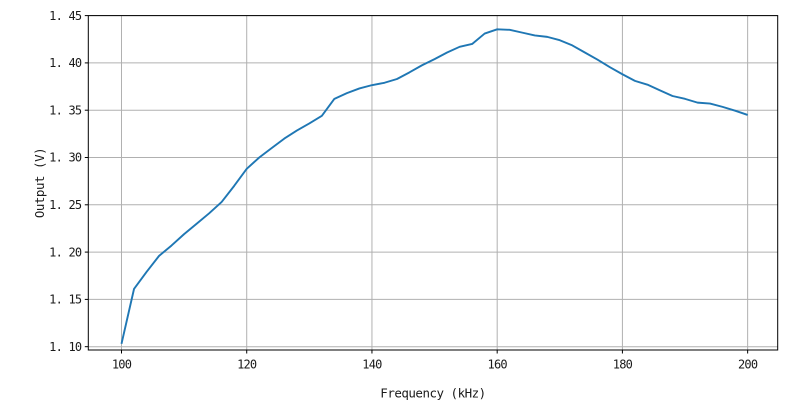 The height and width of the screenshot is (409, 800). I want to click on y-tick-label: 1. 45, so click(65, 16).